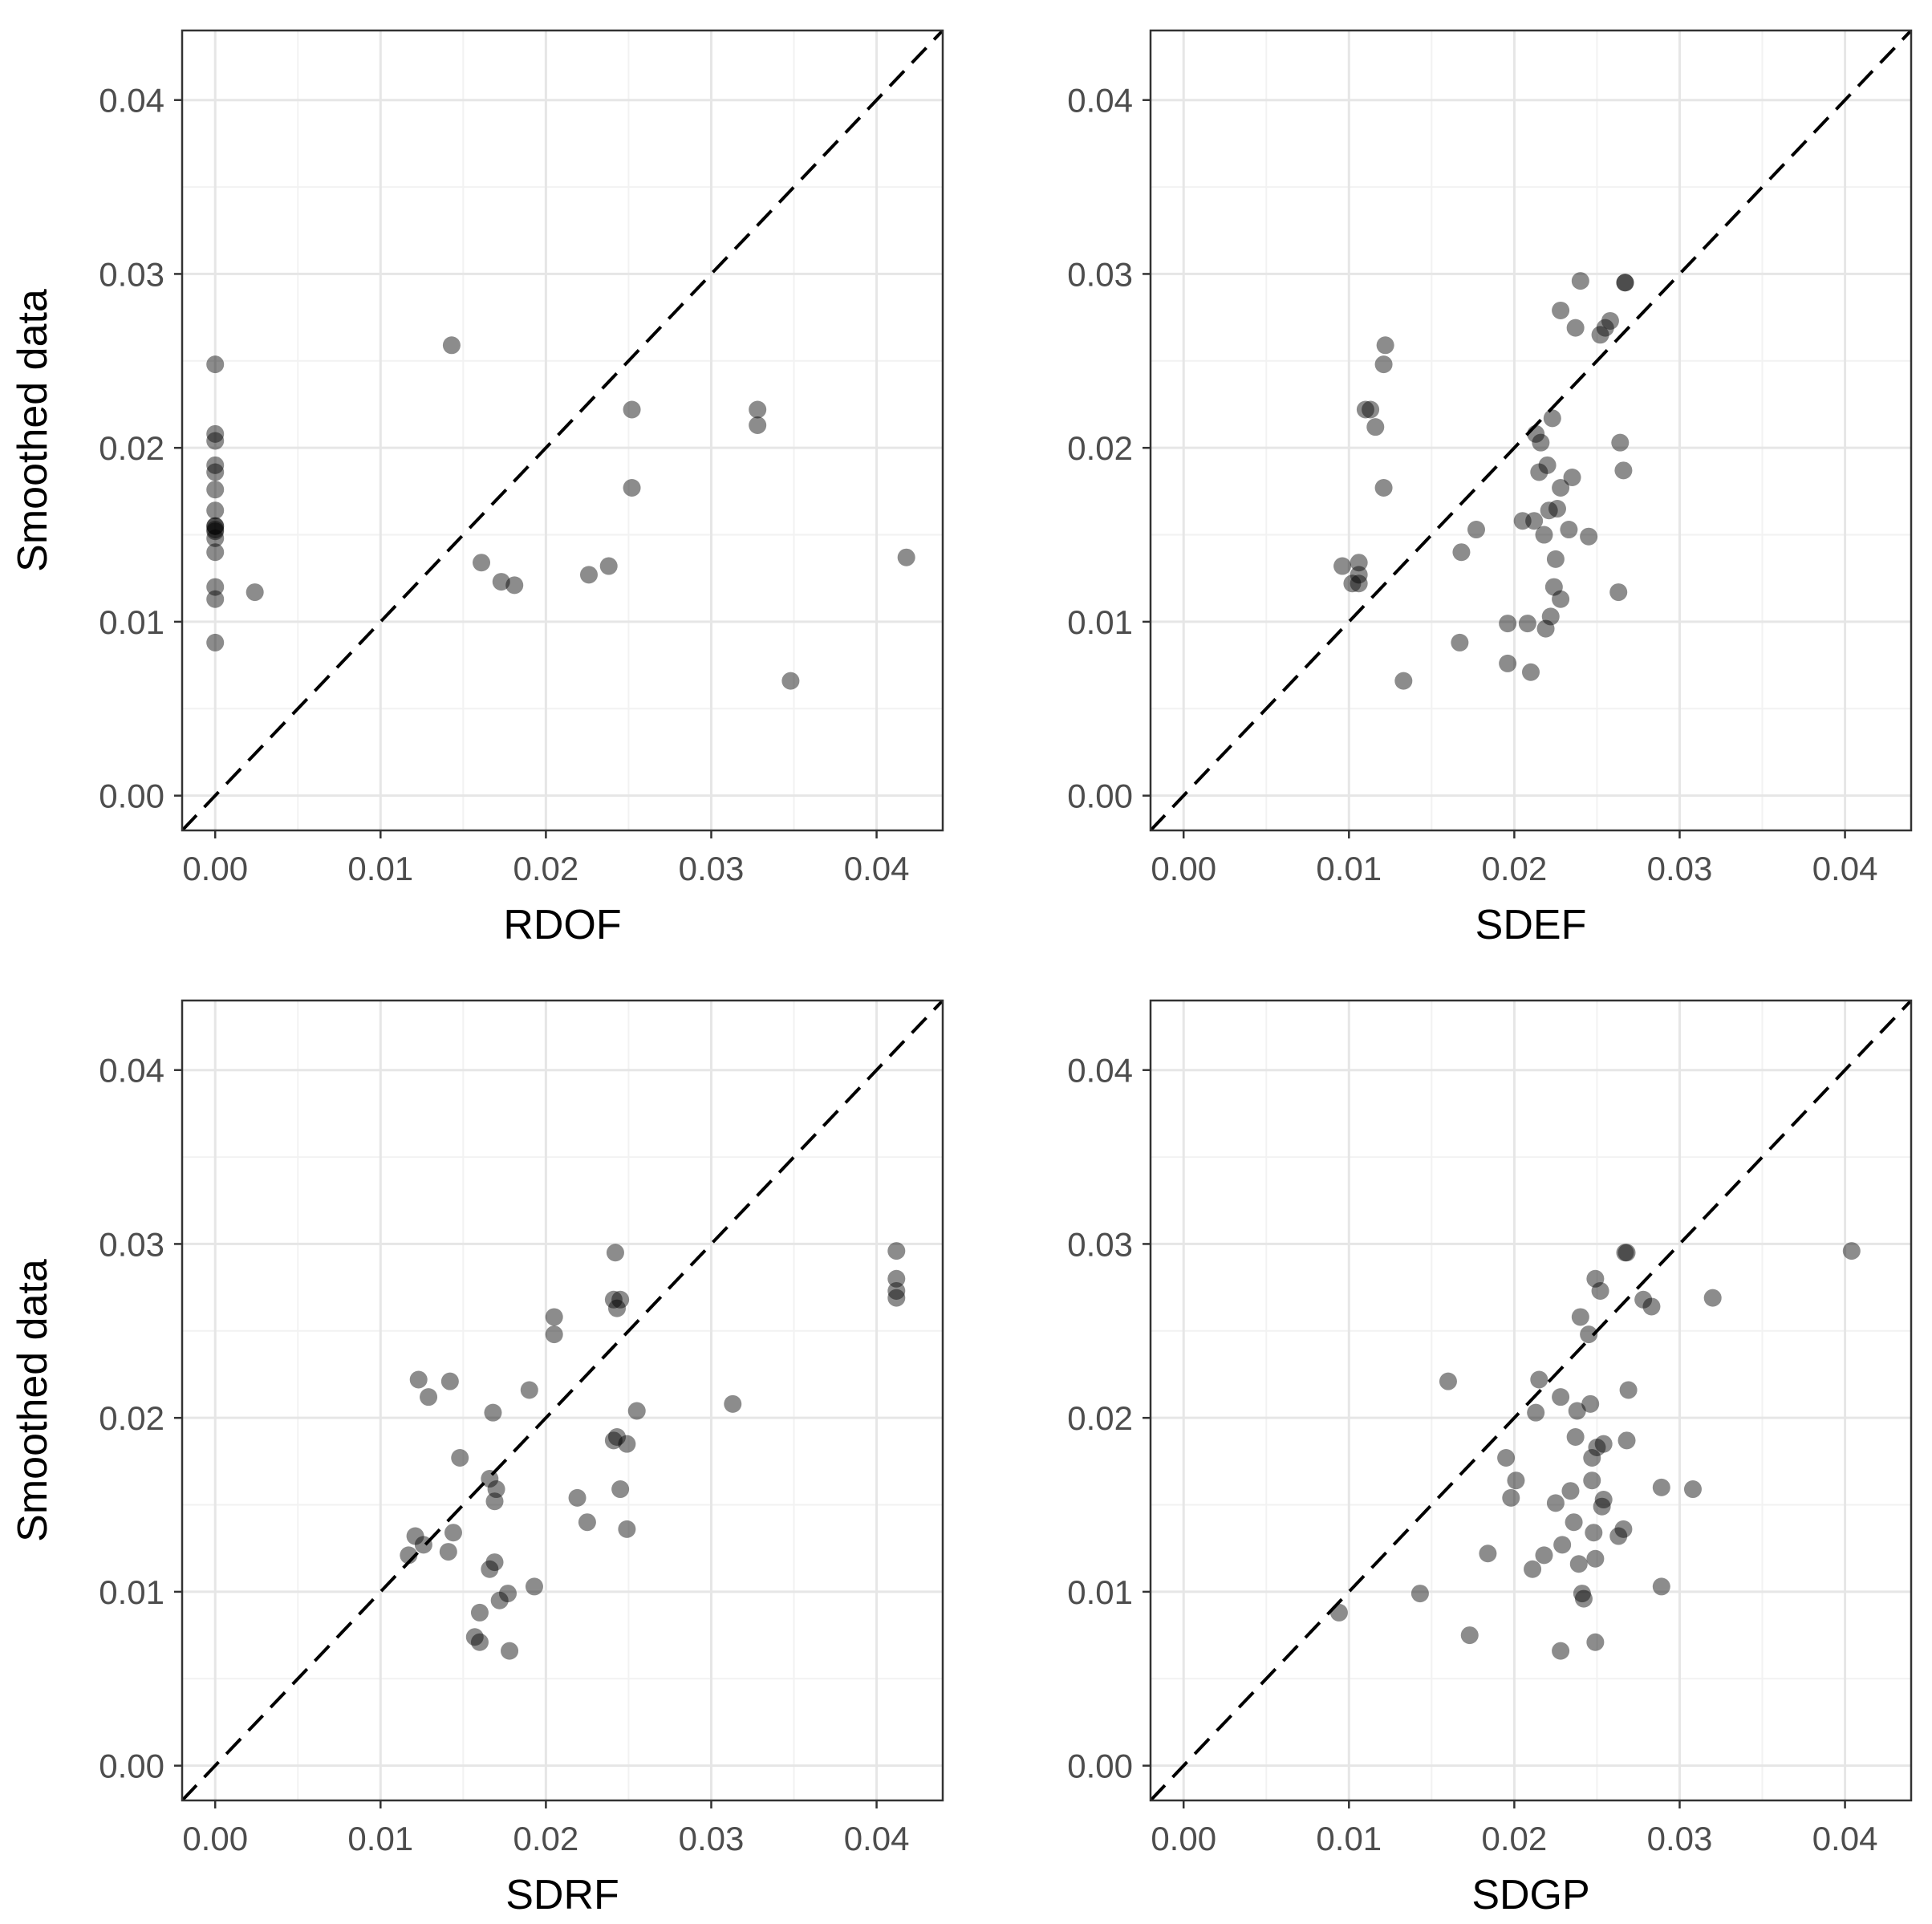 The image size is (1932, 1924). What do you see at coordinates (131, 1071) in the screenshot?
I see `y-tick-label: 0.04` at bounding box center [131, 1071].